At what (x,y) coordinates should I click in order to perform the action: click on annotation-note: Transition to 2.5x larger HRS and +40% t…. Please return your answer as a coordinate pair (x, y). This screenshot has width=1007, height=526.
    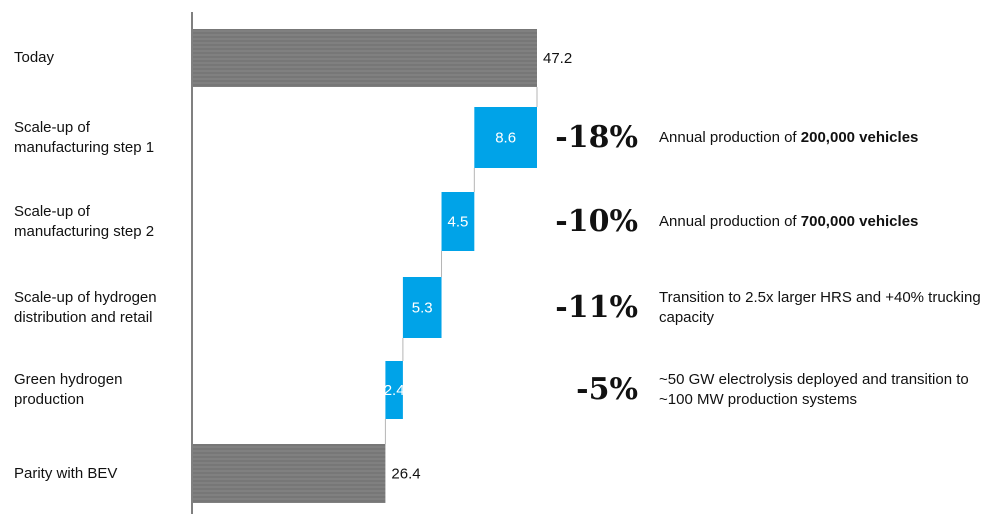
    Looking at the image, I should click on (831, 308).